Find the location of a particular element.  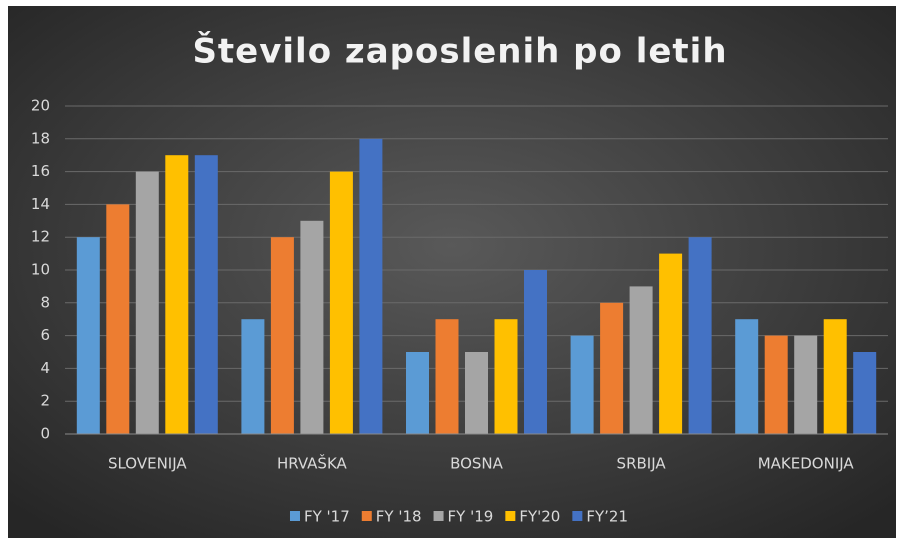

legend-label: FY’21 is located at coordinates (607, 517).